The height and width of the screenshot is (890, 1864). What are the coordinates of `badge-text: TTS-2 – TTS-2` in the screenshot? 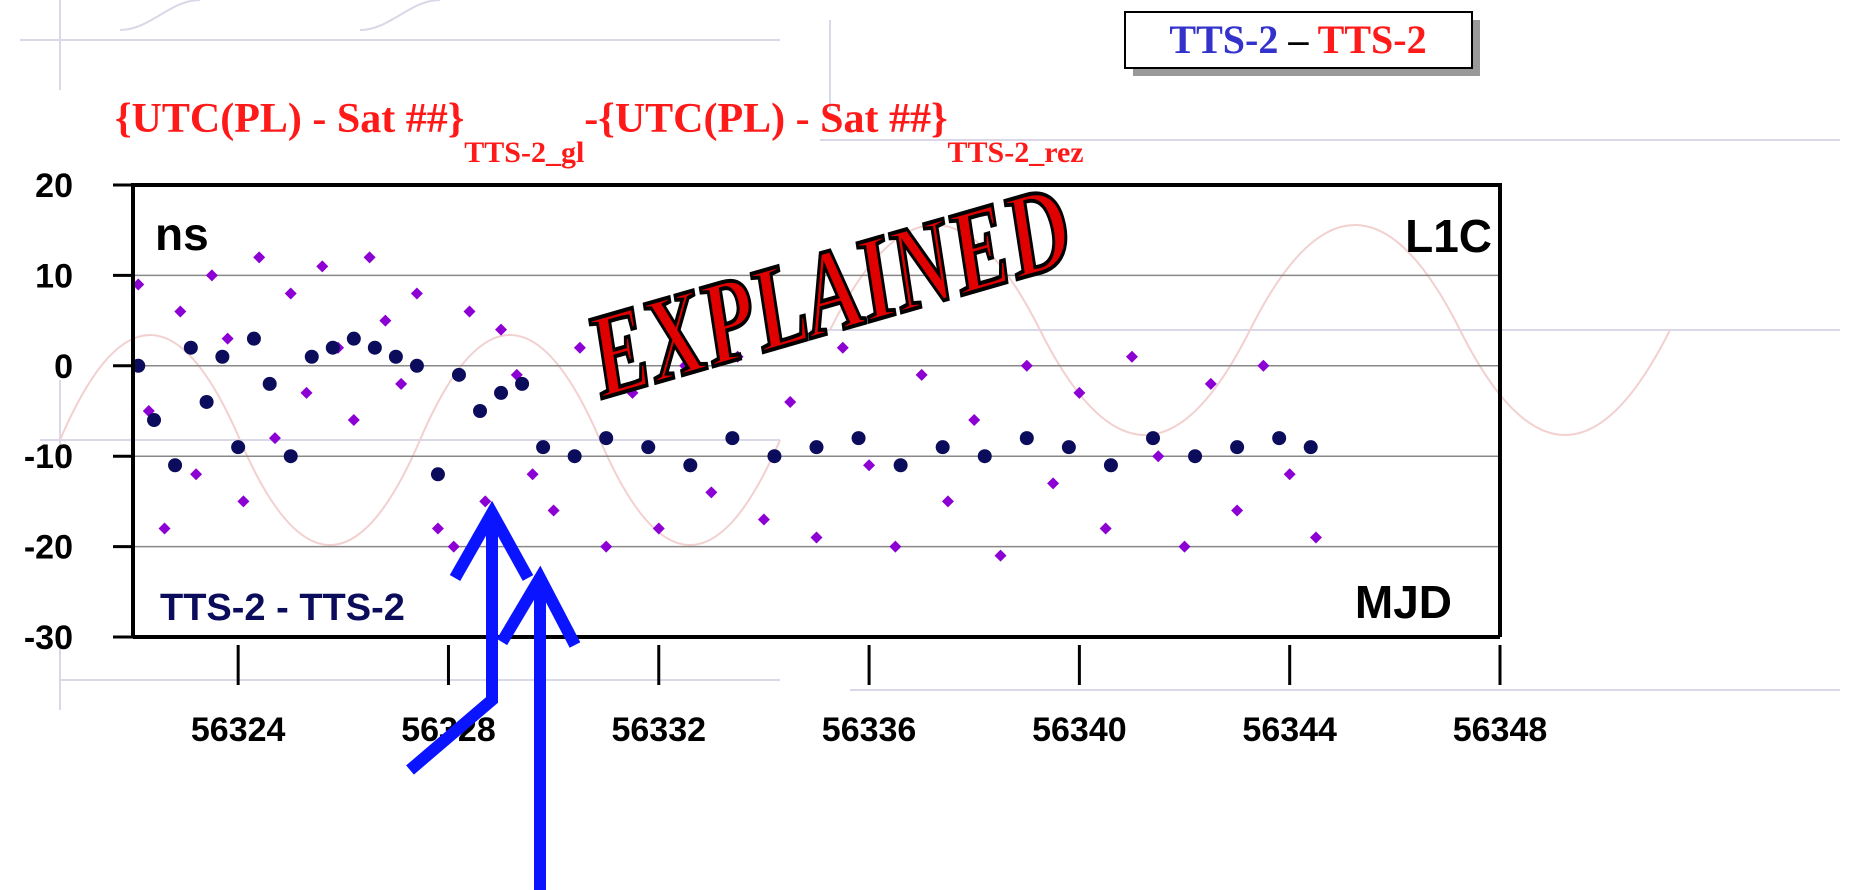 It's located at (1297, 39).